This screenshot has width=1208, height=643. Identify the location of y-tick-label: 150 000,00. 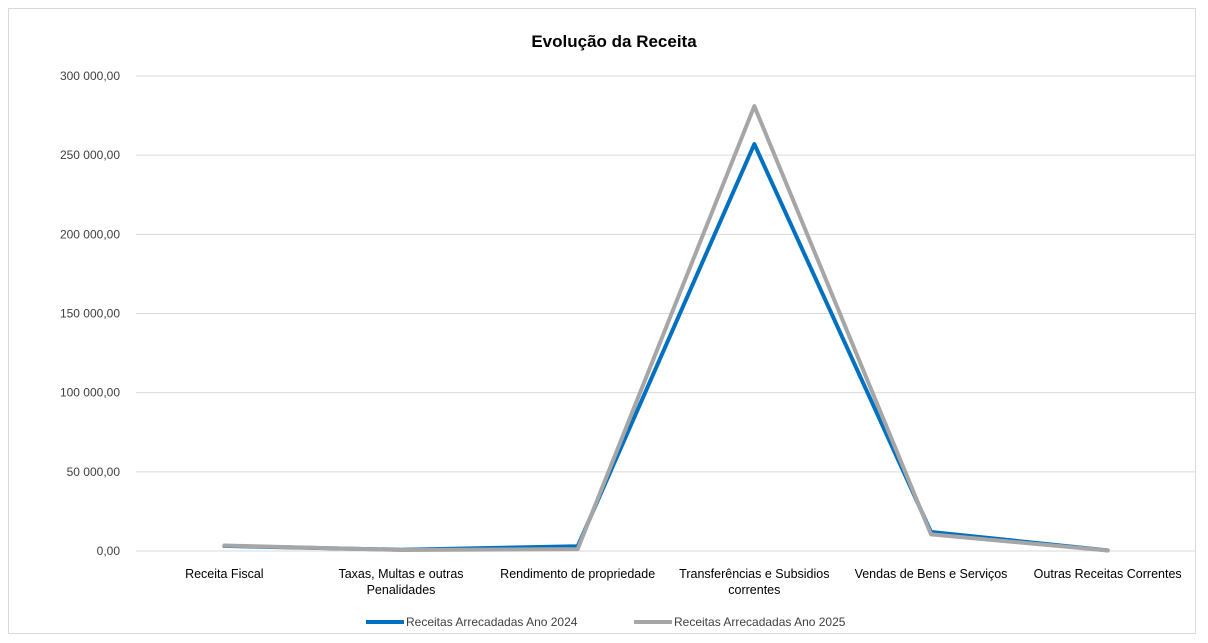
(90, 314).